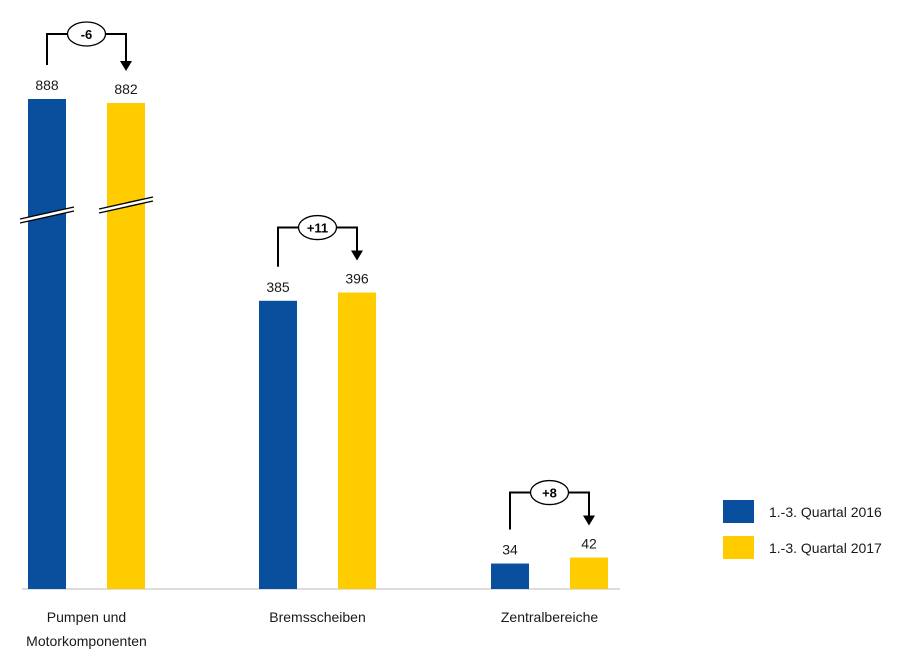 This screenshot has width=910, height=652. What do you see at coordinates (47, 85) in the screenshot?
I see `value-label: 888` at bounding box center [47, 85].